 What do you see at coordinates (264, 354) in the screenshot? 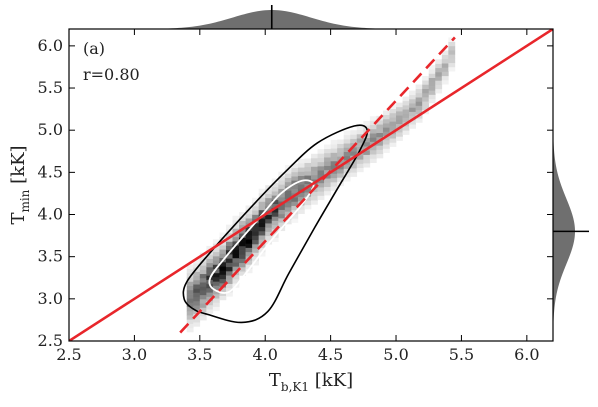
I see `x-tick-label: 4.0` at bounding box center [264, 354].